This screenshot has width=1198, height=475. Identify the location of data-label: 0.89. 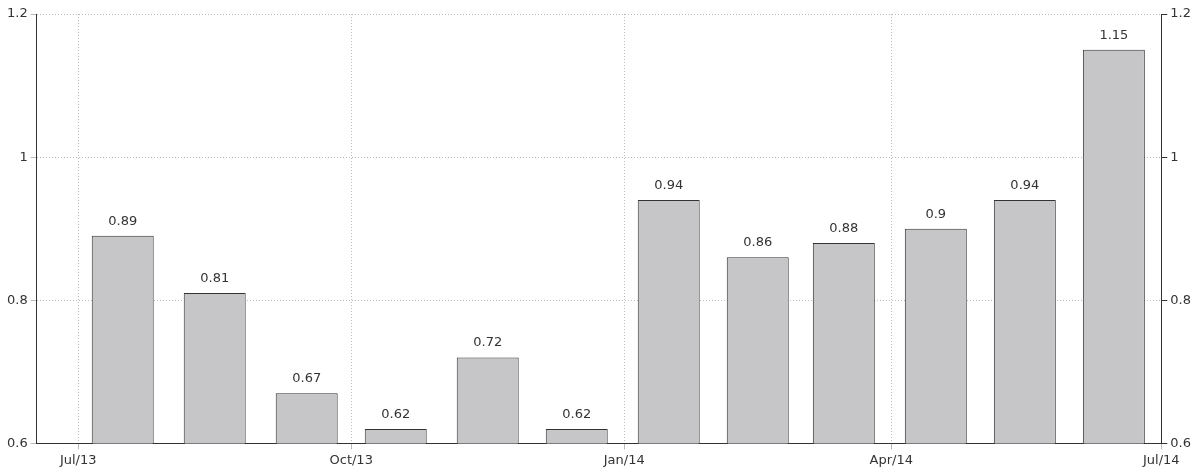
(123, 220).